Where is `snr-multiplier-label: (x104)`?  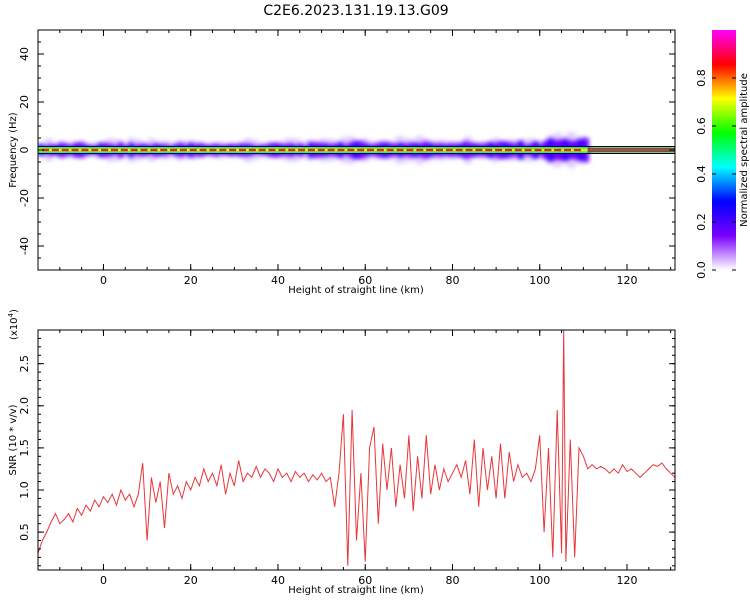
snr-multiplier-label: (x104) is located at coordinates (13, 324).